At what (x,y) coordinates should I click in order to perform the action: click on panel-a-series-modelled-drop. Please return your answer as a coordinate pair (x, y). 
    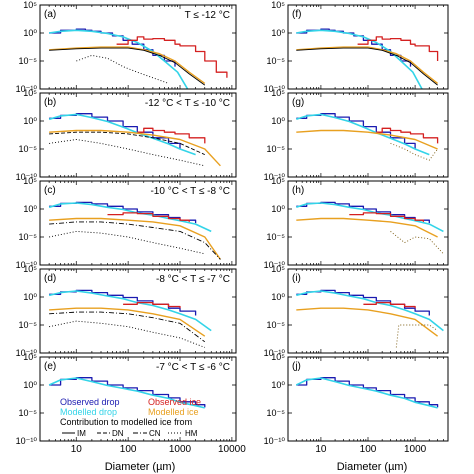
    Looking at the image, I should click on (118, 59).